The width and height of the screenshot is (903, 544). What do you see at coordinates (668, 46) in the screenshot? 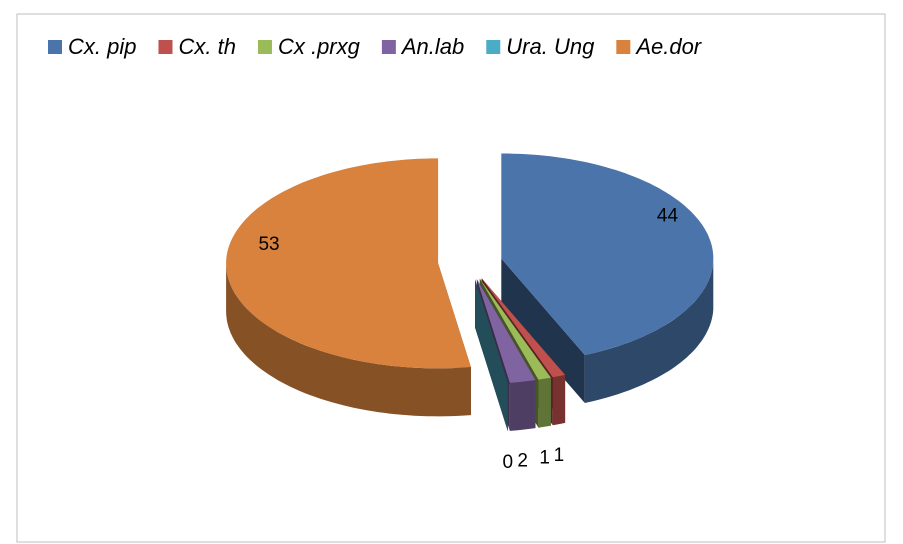
I see `legend-label: Ae.dor` at bounding box center [668, 46].